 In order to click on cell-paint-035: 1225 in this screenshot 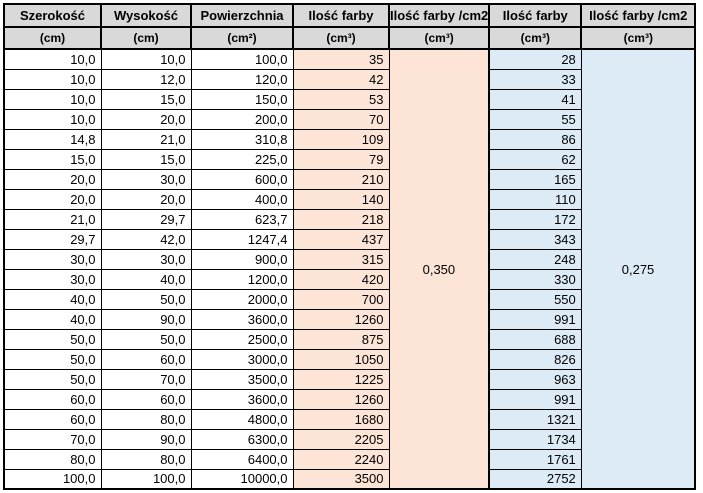, I will do `click(341, 379)`.